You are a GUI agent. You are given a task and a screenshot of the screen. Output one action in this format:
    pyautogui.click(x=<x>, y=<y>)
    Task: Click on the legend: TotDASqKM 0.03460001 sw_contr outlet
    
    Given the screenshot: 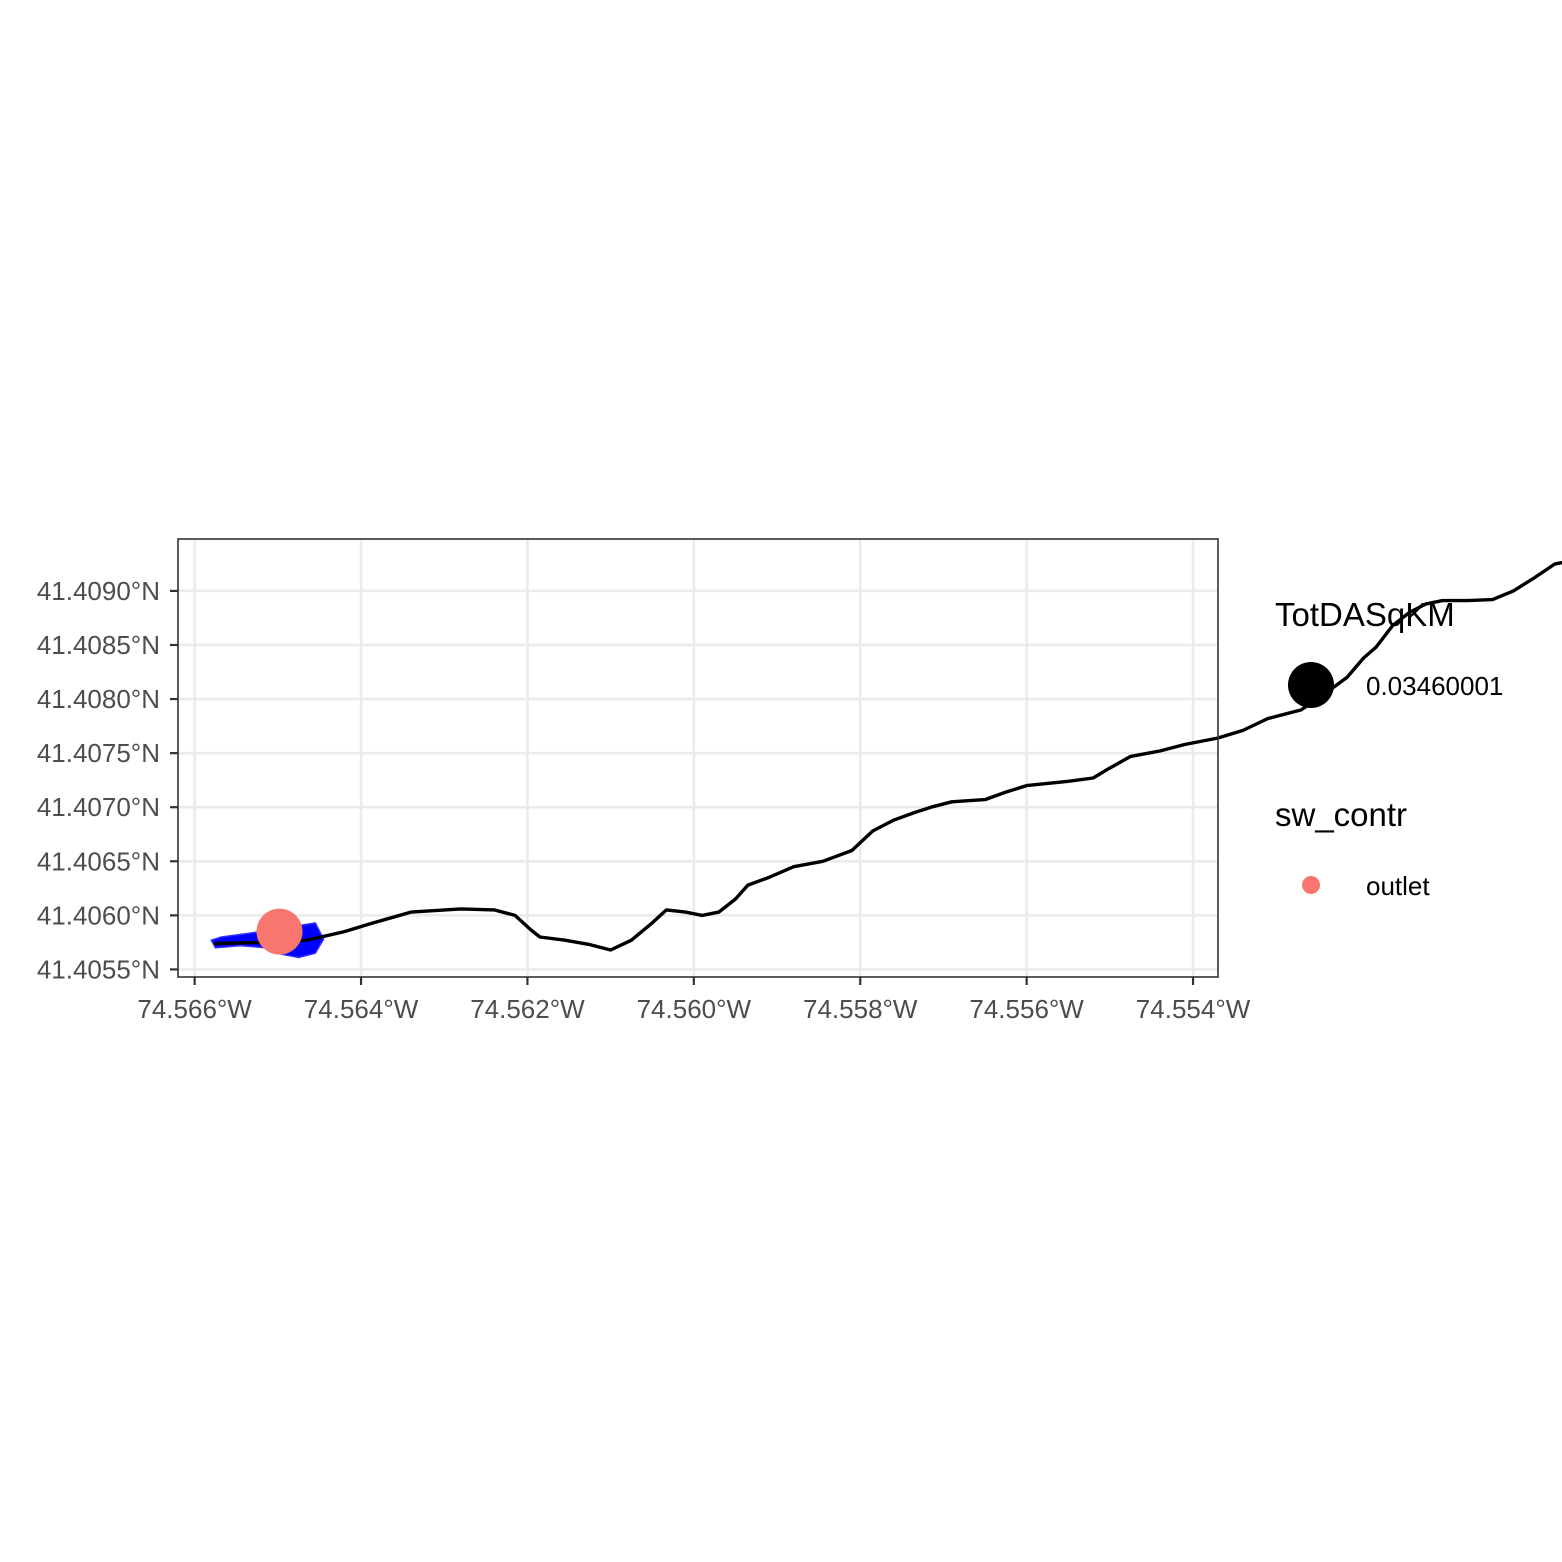 What is the action you would take?
    pyautogui.click(x=1389, y=748)
    